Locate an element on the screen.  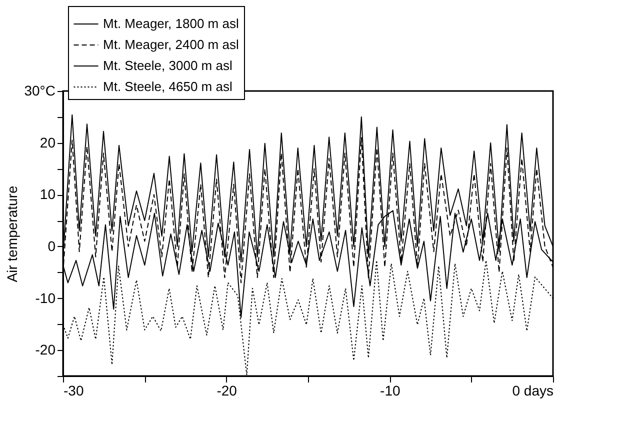
y-tick-label: 30°C is located at coordinates (40, 90).